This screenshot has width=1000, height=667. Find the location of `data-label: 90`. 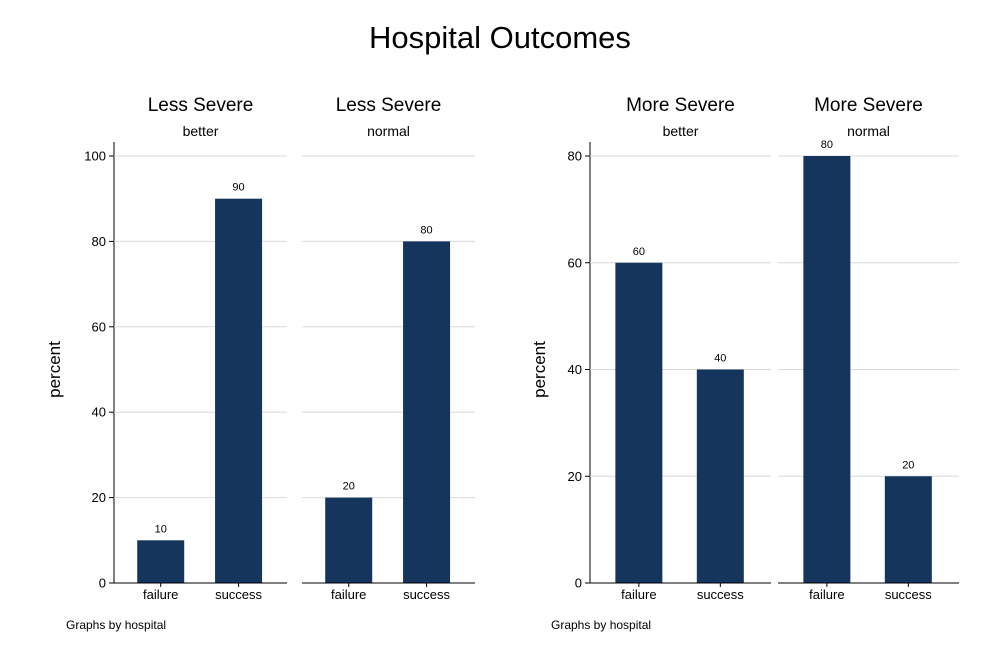

data-label: 90 is located at coordinates (238, 188).